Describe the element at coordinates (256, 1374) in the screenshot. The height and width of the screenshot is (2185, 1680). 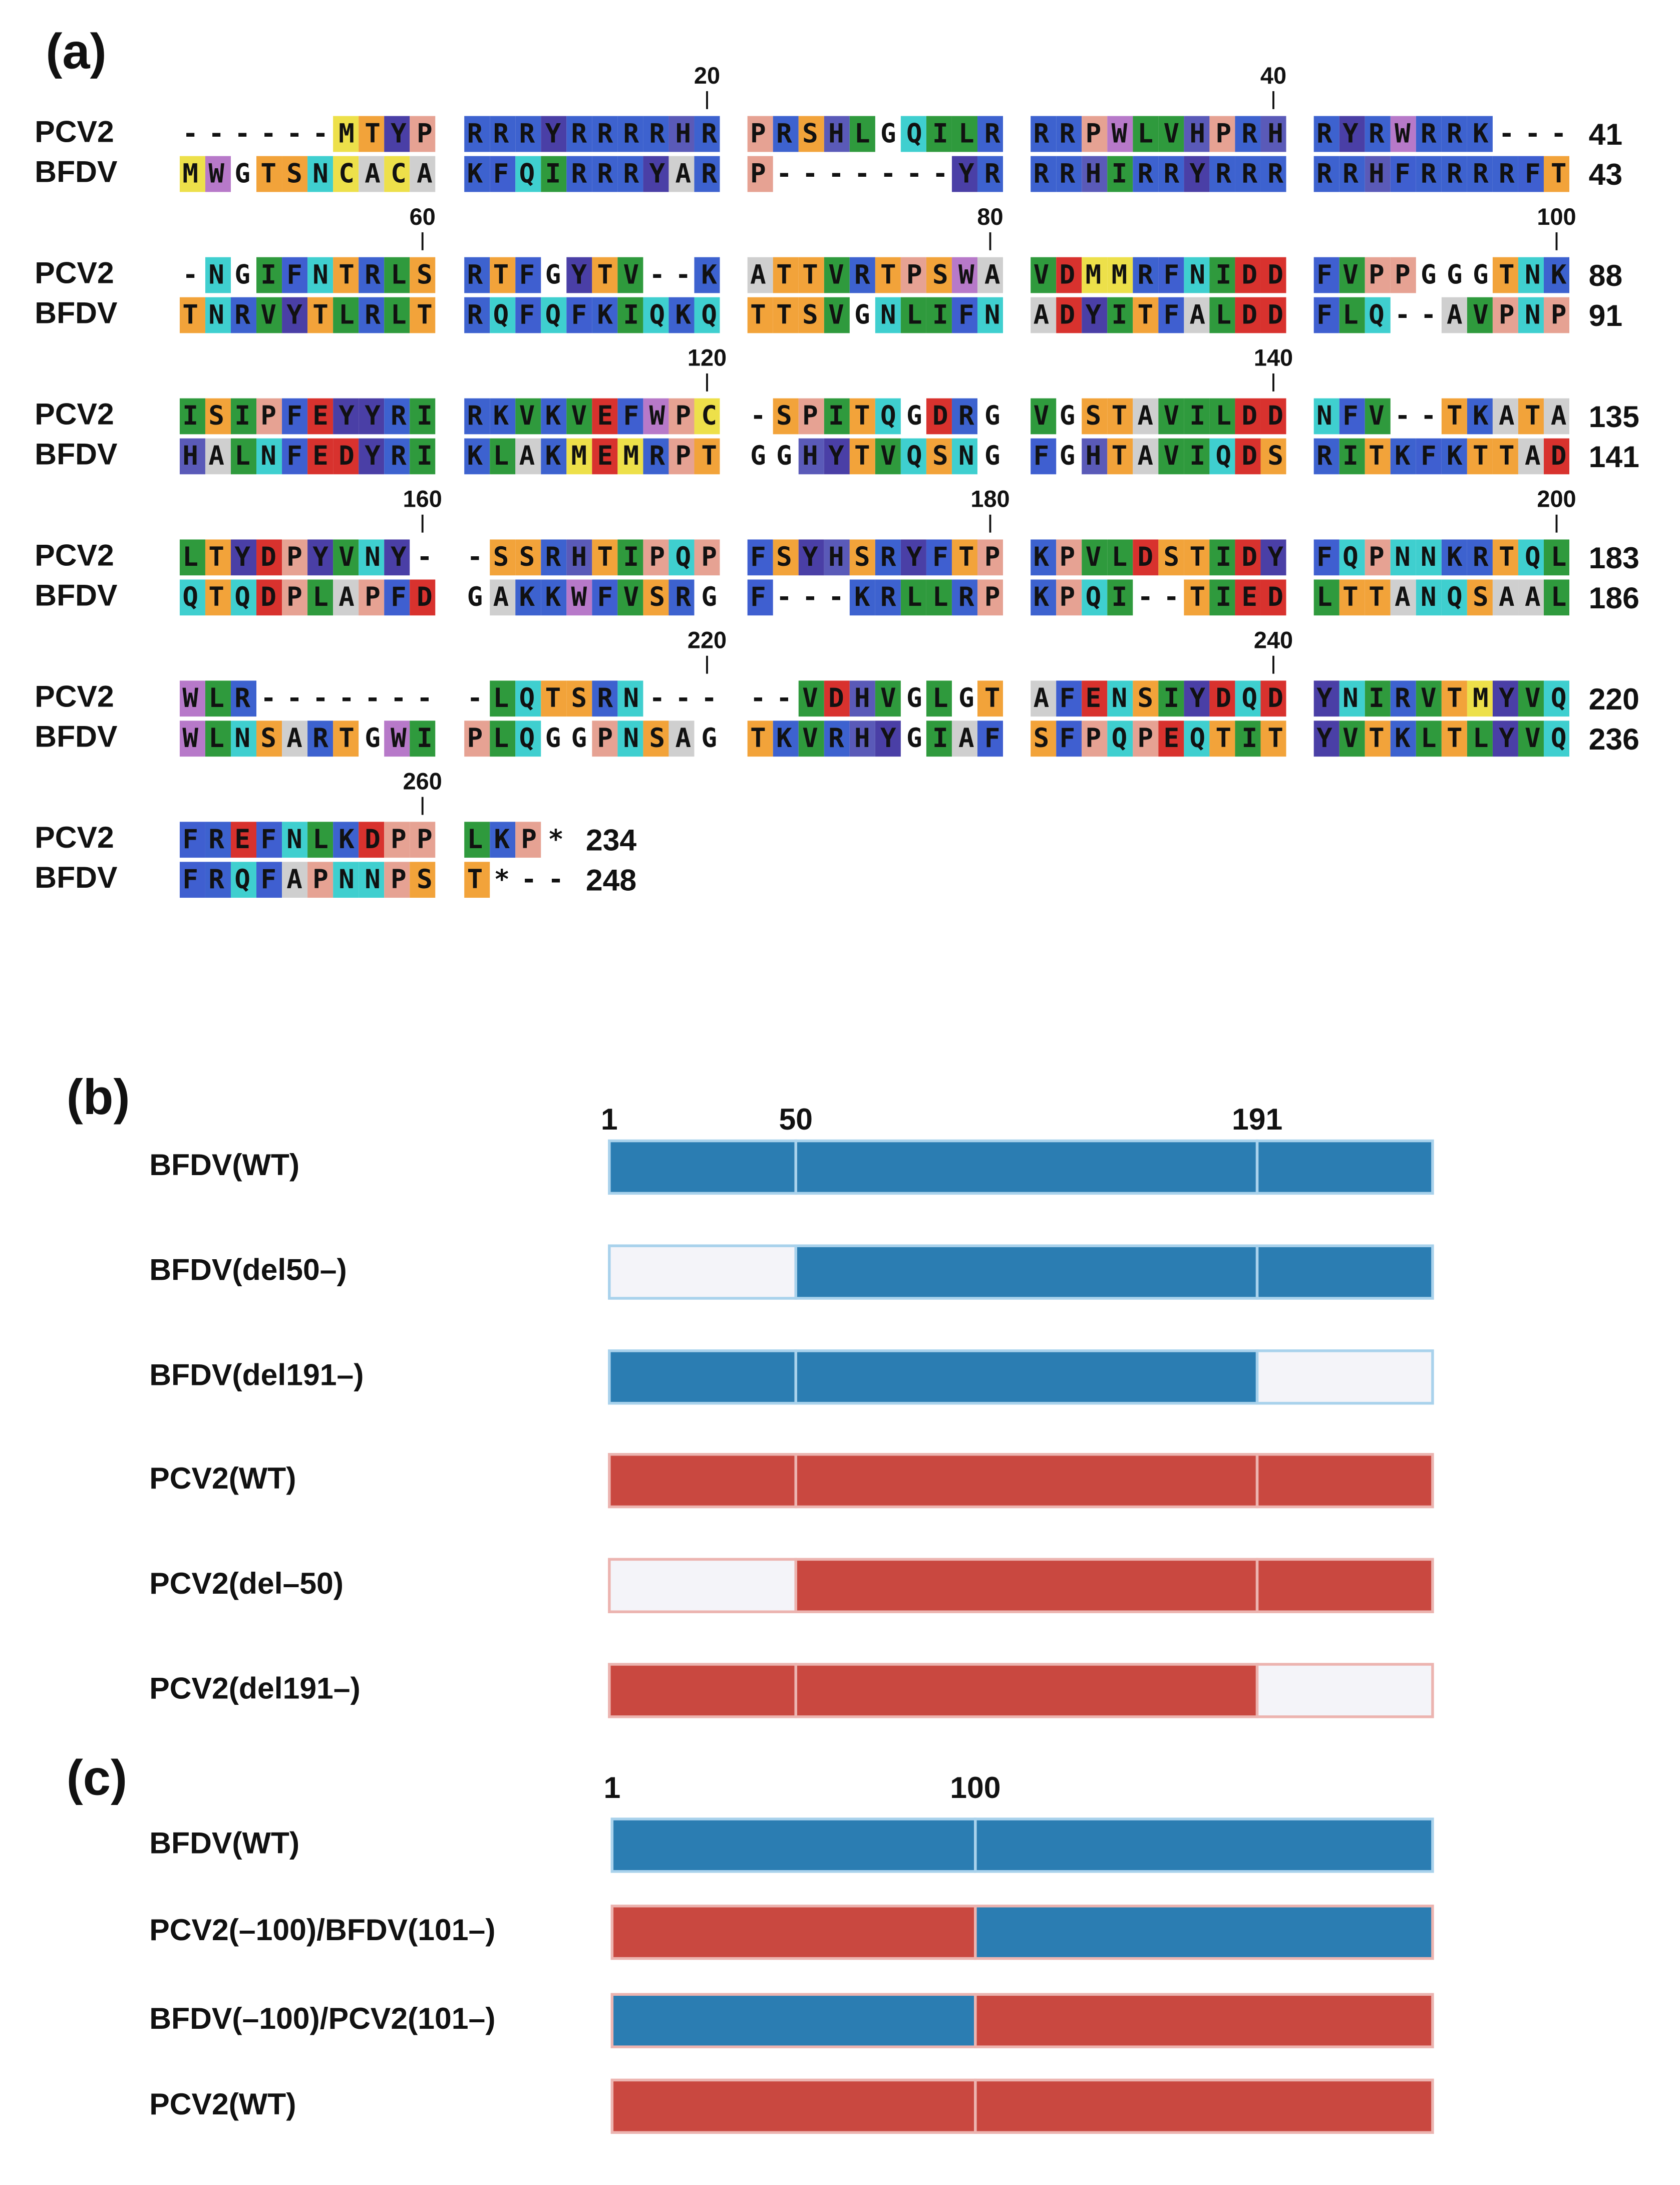
I see `construct-name: BFDV(del191–)` at that location.